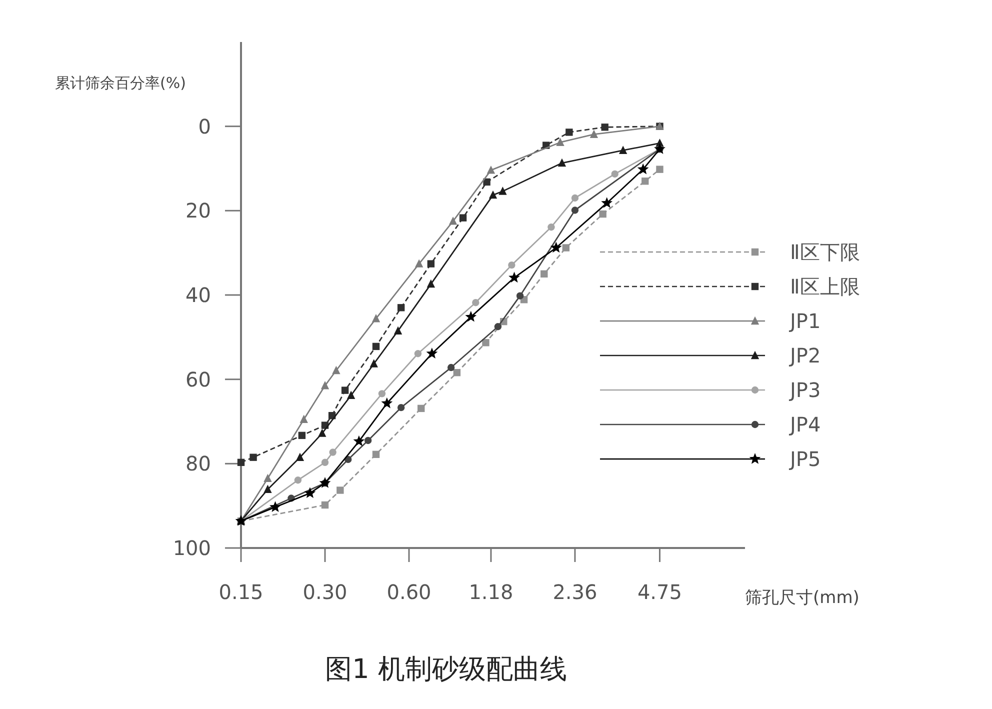 The image size is (992, 709). I want to click on y-tick-label: 20, so click(198, 210).